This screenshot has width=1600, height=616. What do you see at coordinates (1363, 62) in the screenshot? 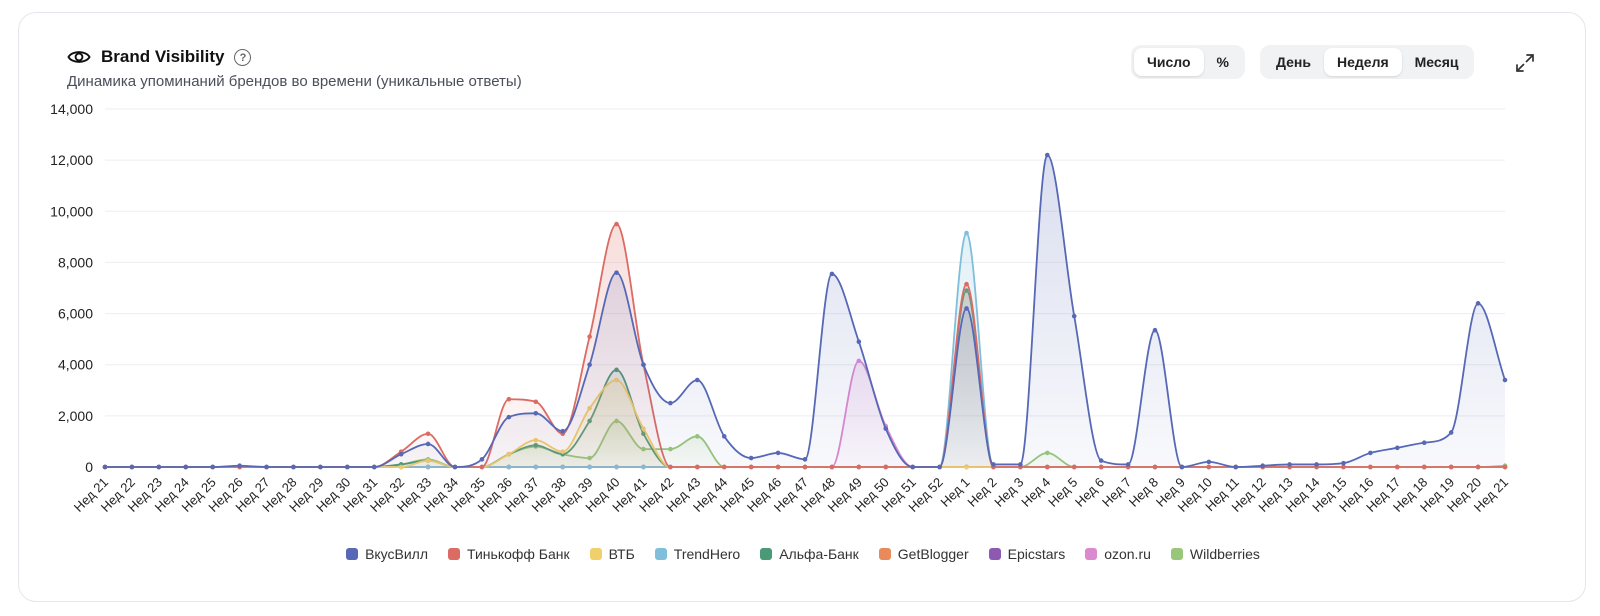
I see `period-week-button: Неделя` at bounding box center [1363, 62].